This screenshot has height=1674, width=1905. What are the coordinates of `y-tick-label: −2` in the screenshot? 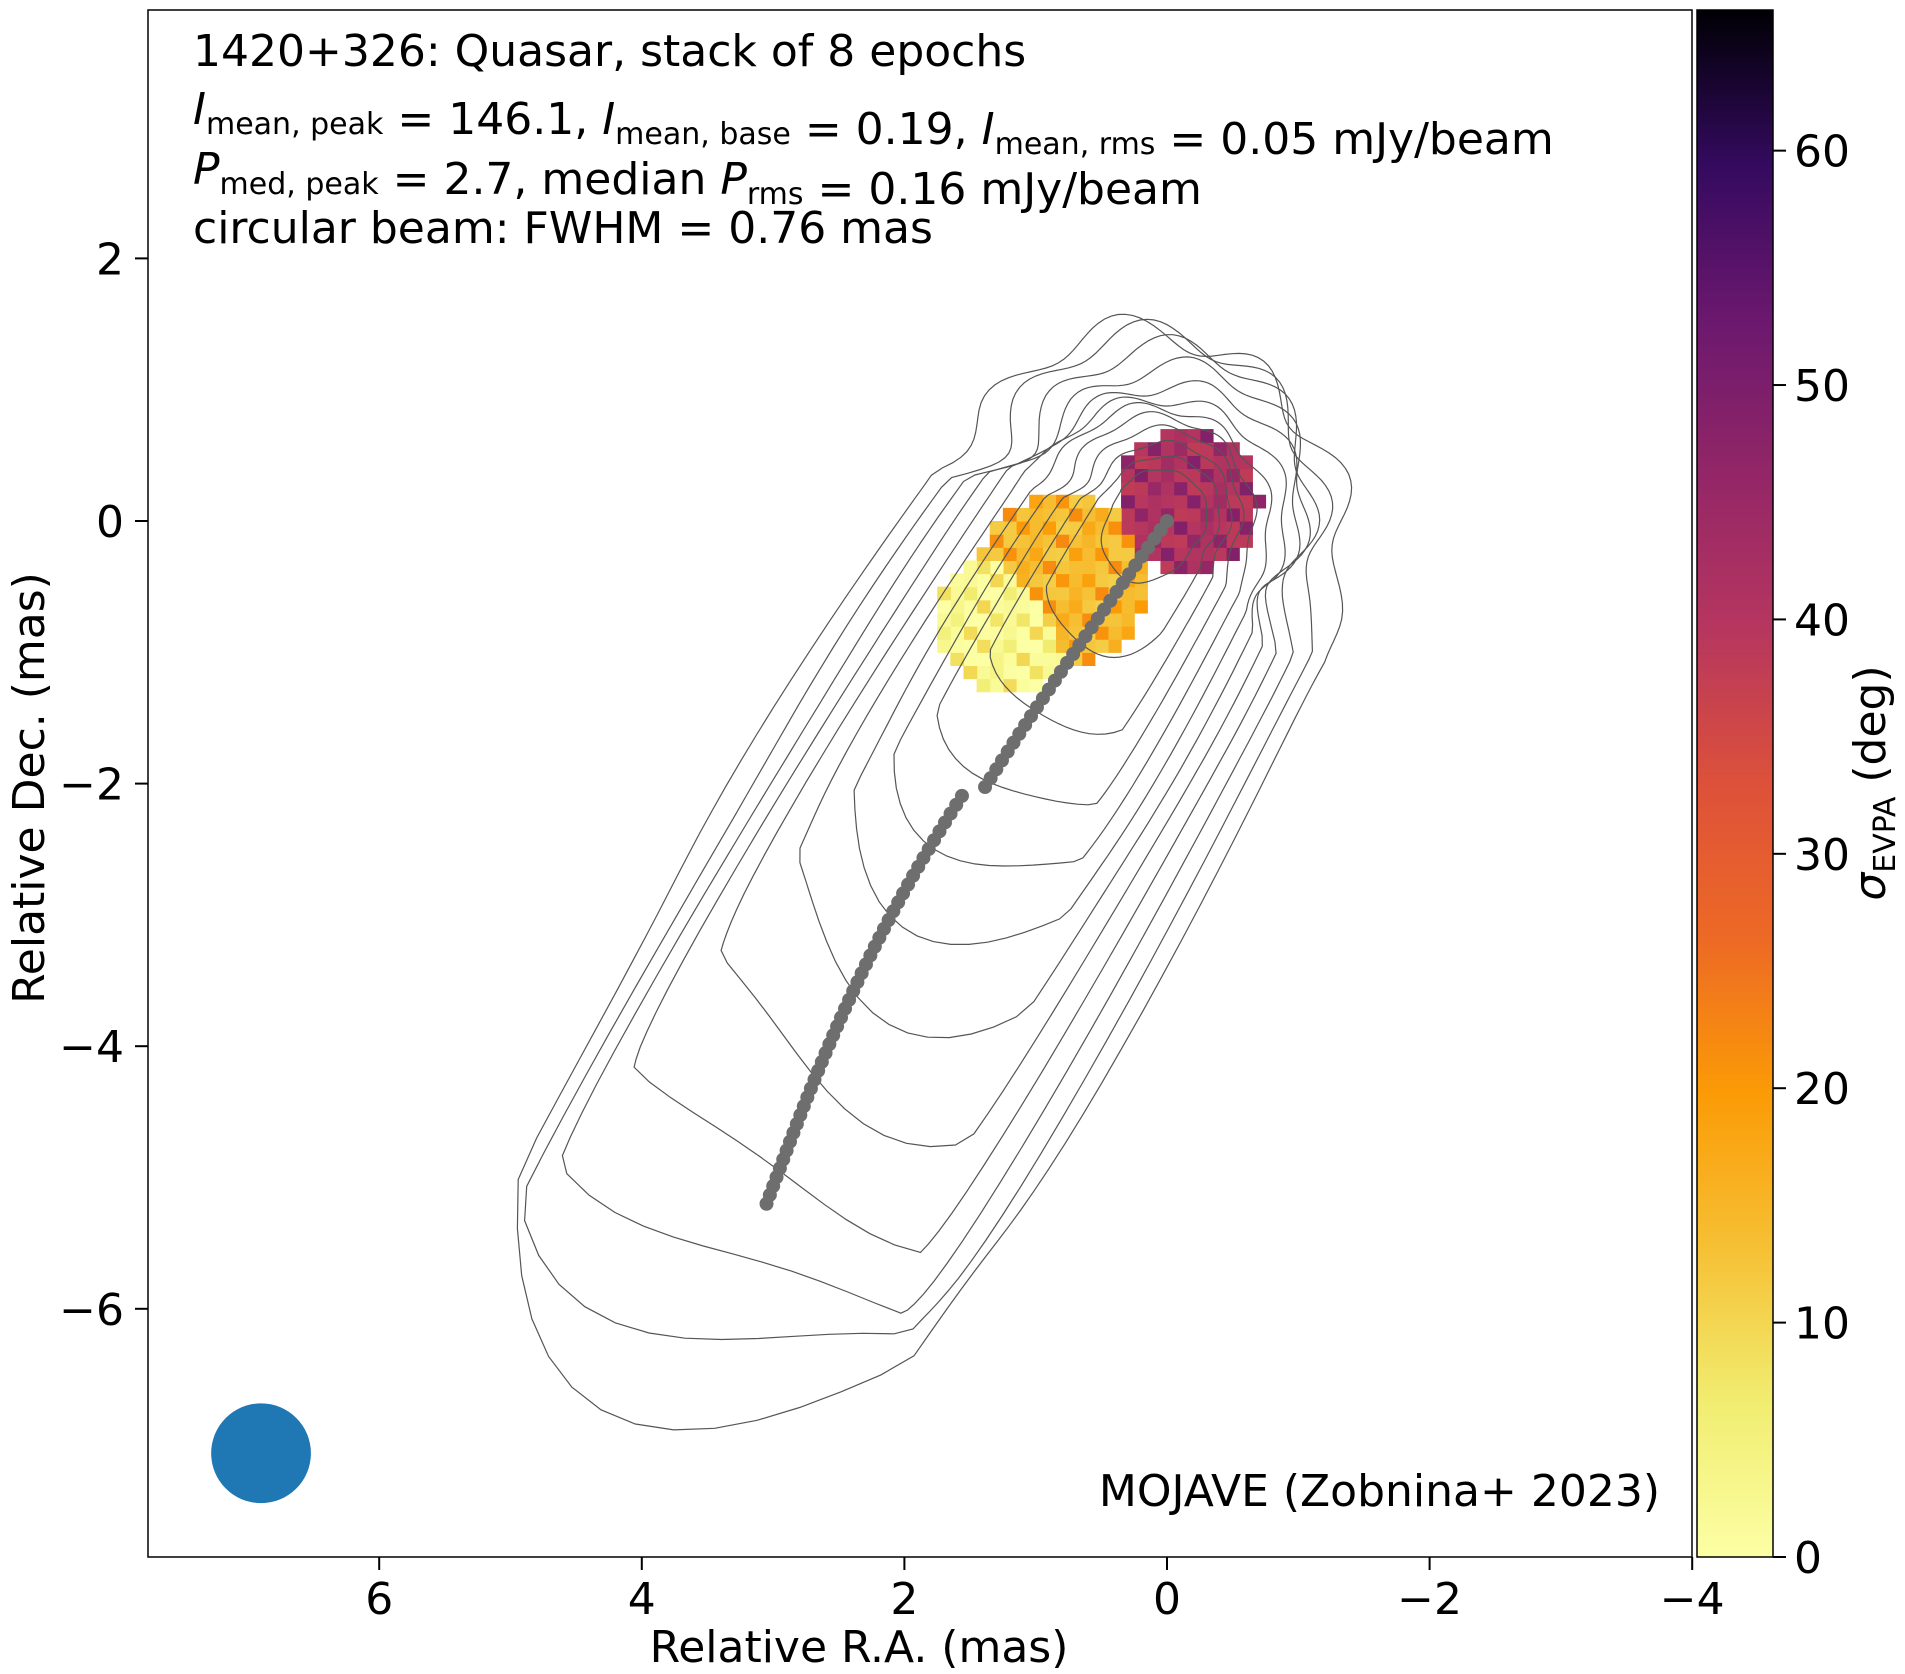 It's located at (91, 785).